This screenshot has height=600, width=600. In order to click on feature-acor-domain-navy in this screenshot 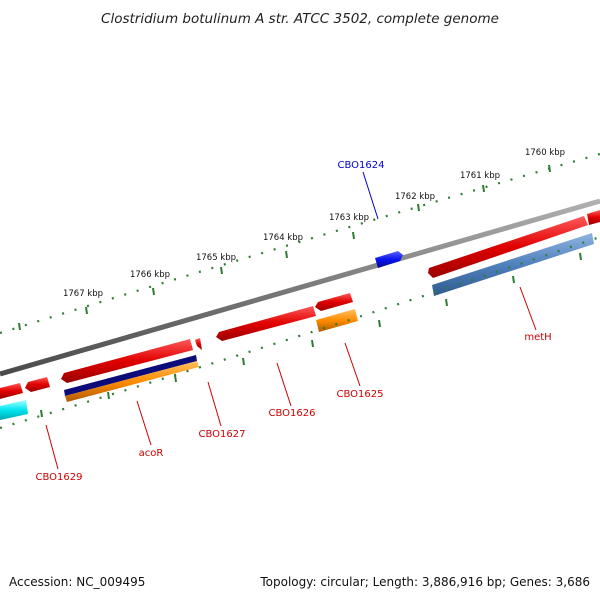, I will do `click(130, 375)`.